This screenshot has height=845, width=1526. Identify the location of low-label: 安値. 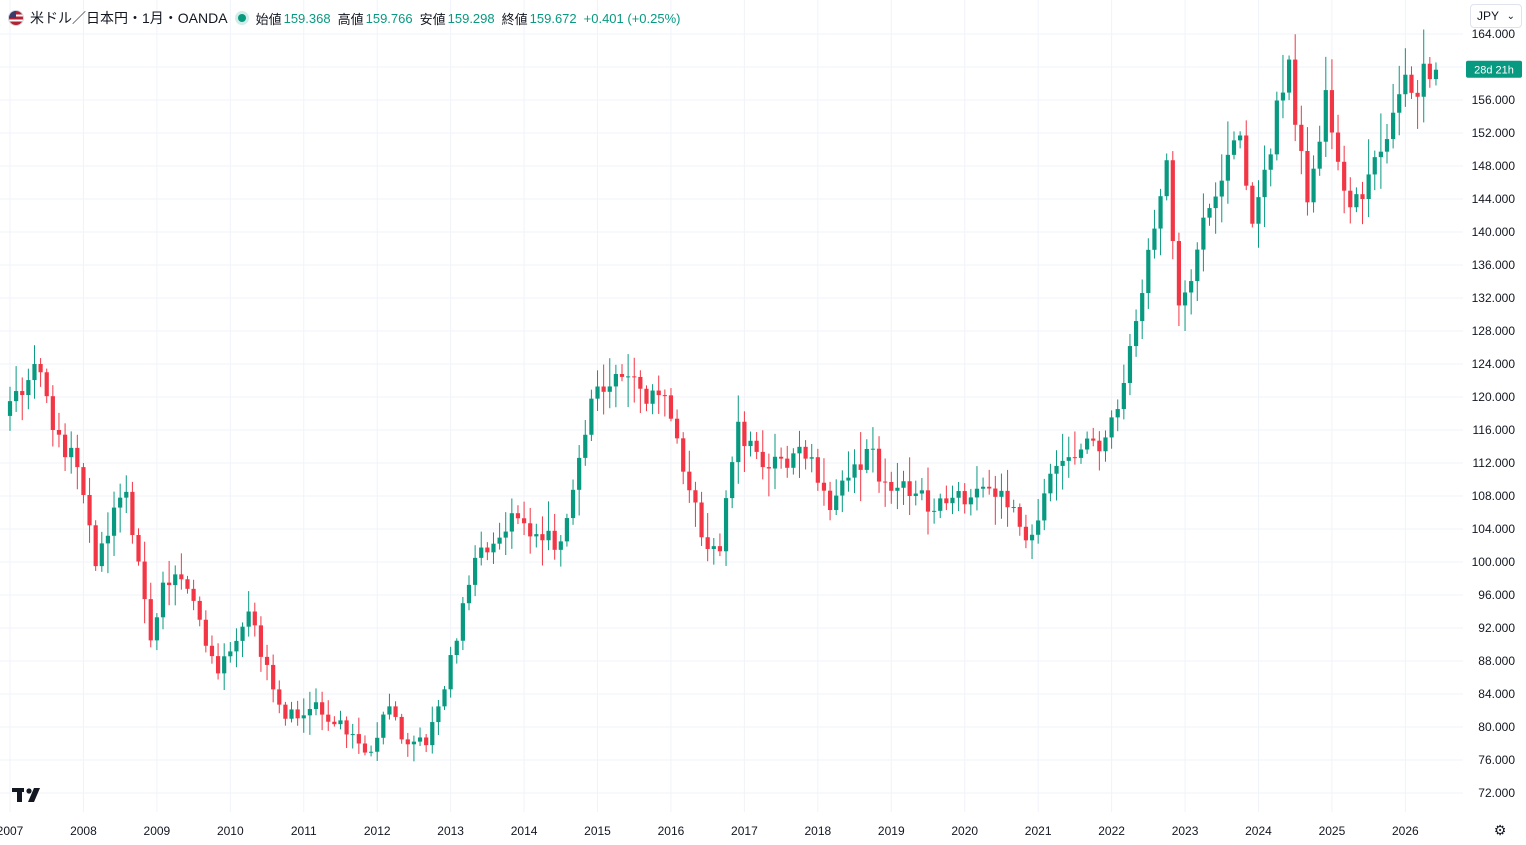
(432, 19).